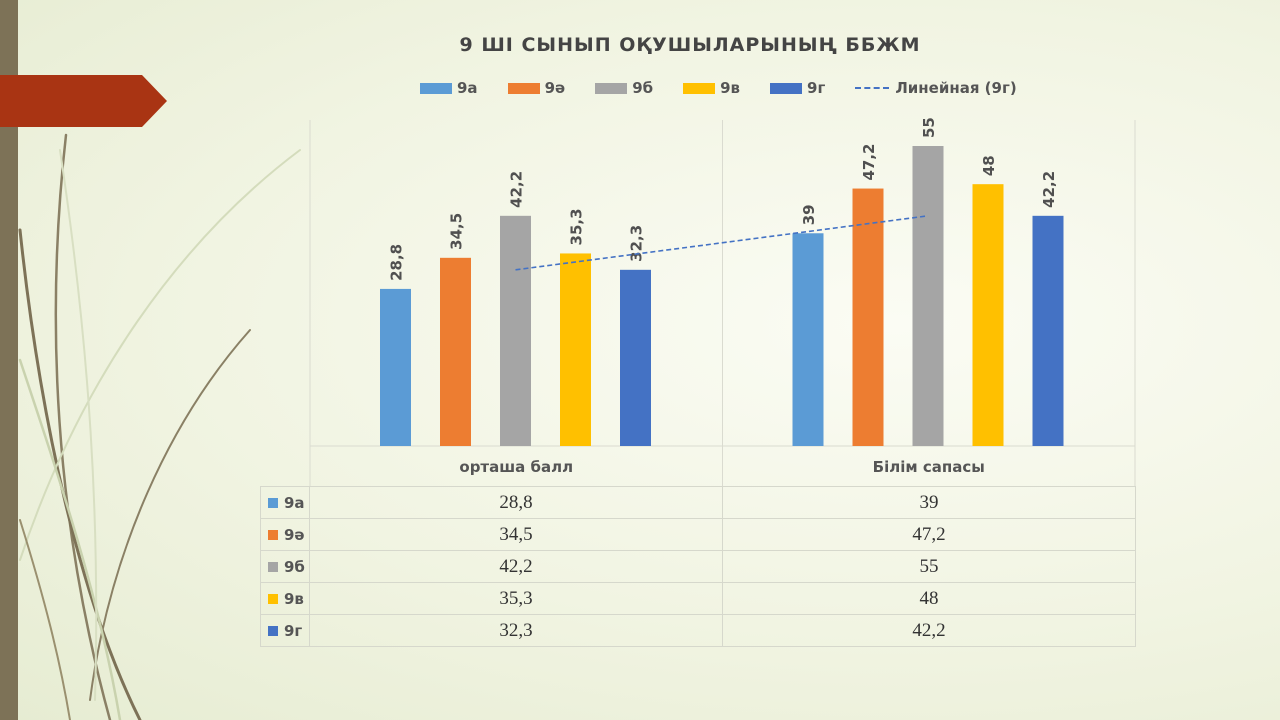  What do you see at coordinates (555, 88) in the screenshot?
I see `legend-label: 9ә` at bounding box center [555, 88].